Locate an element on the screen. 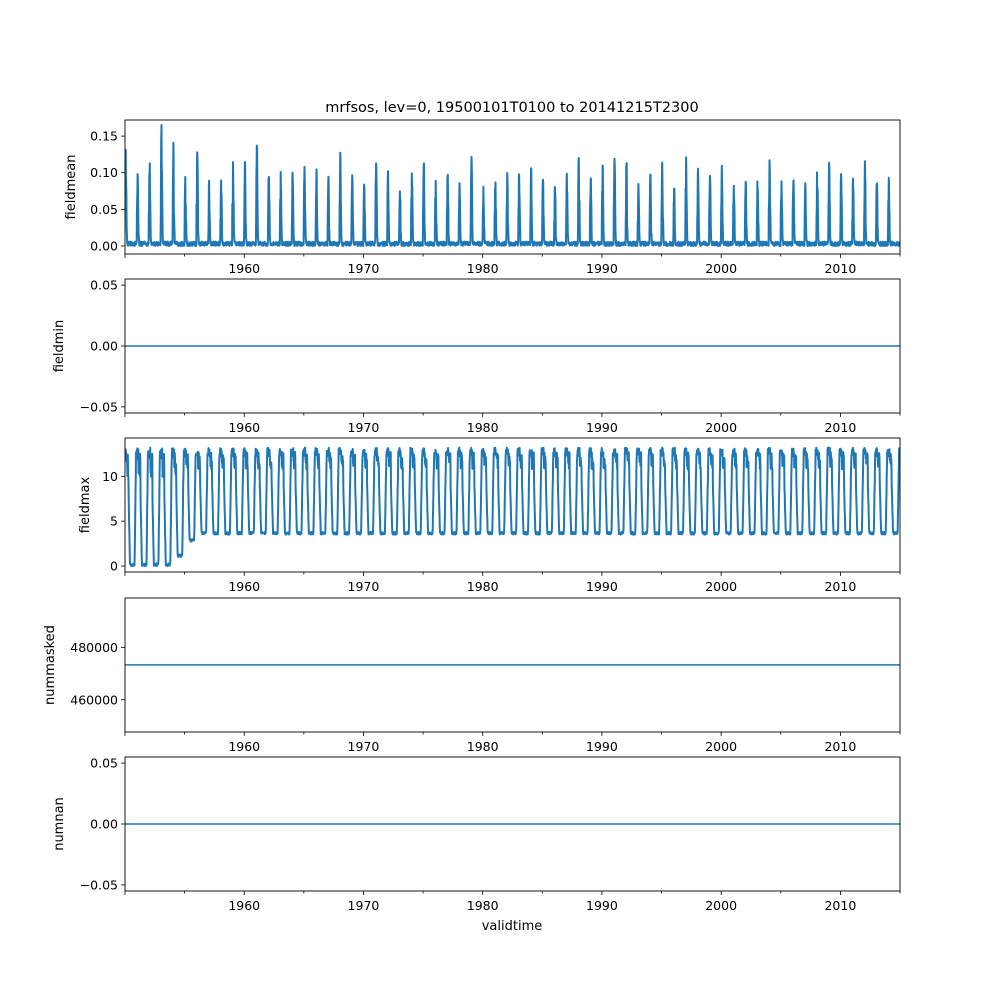 The height and width of the screenshot is (1000, 1000). y-tick-label: 480000 is located at coordinates (94, 647).